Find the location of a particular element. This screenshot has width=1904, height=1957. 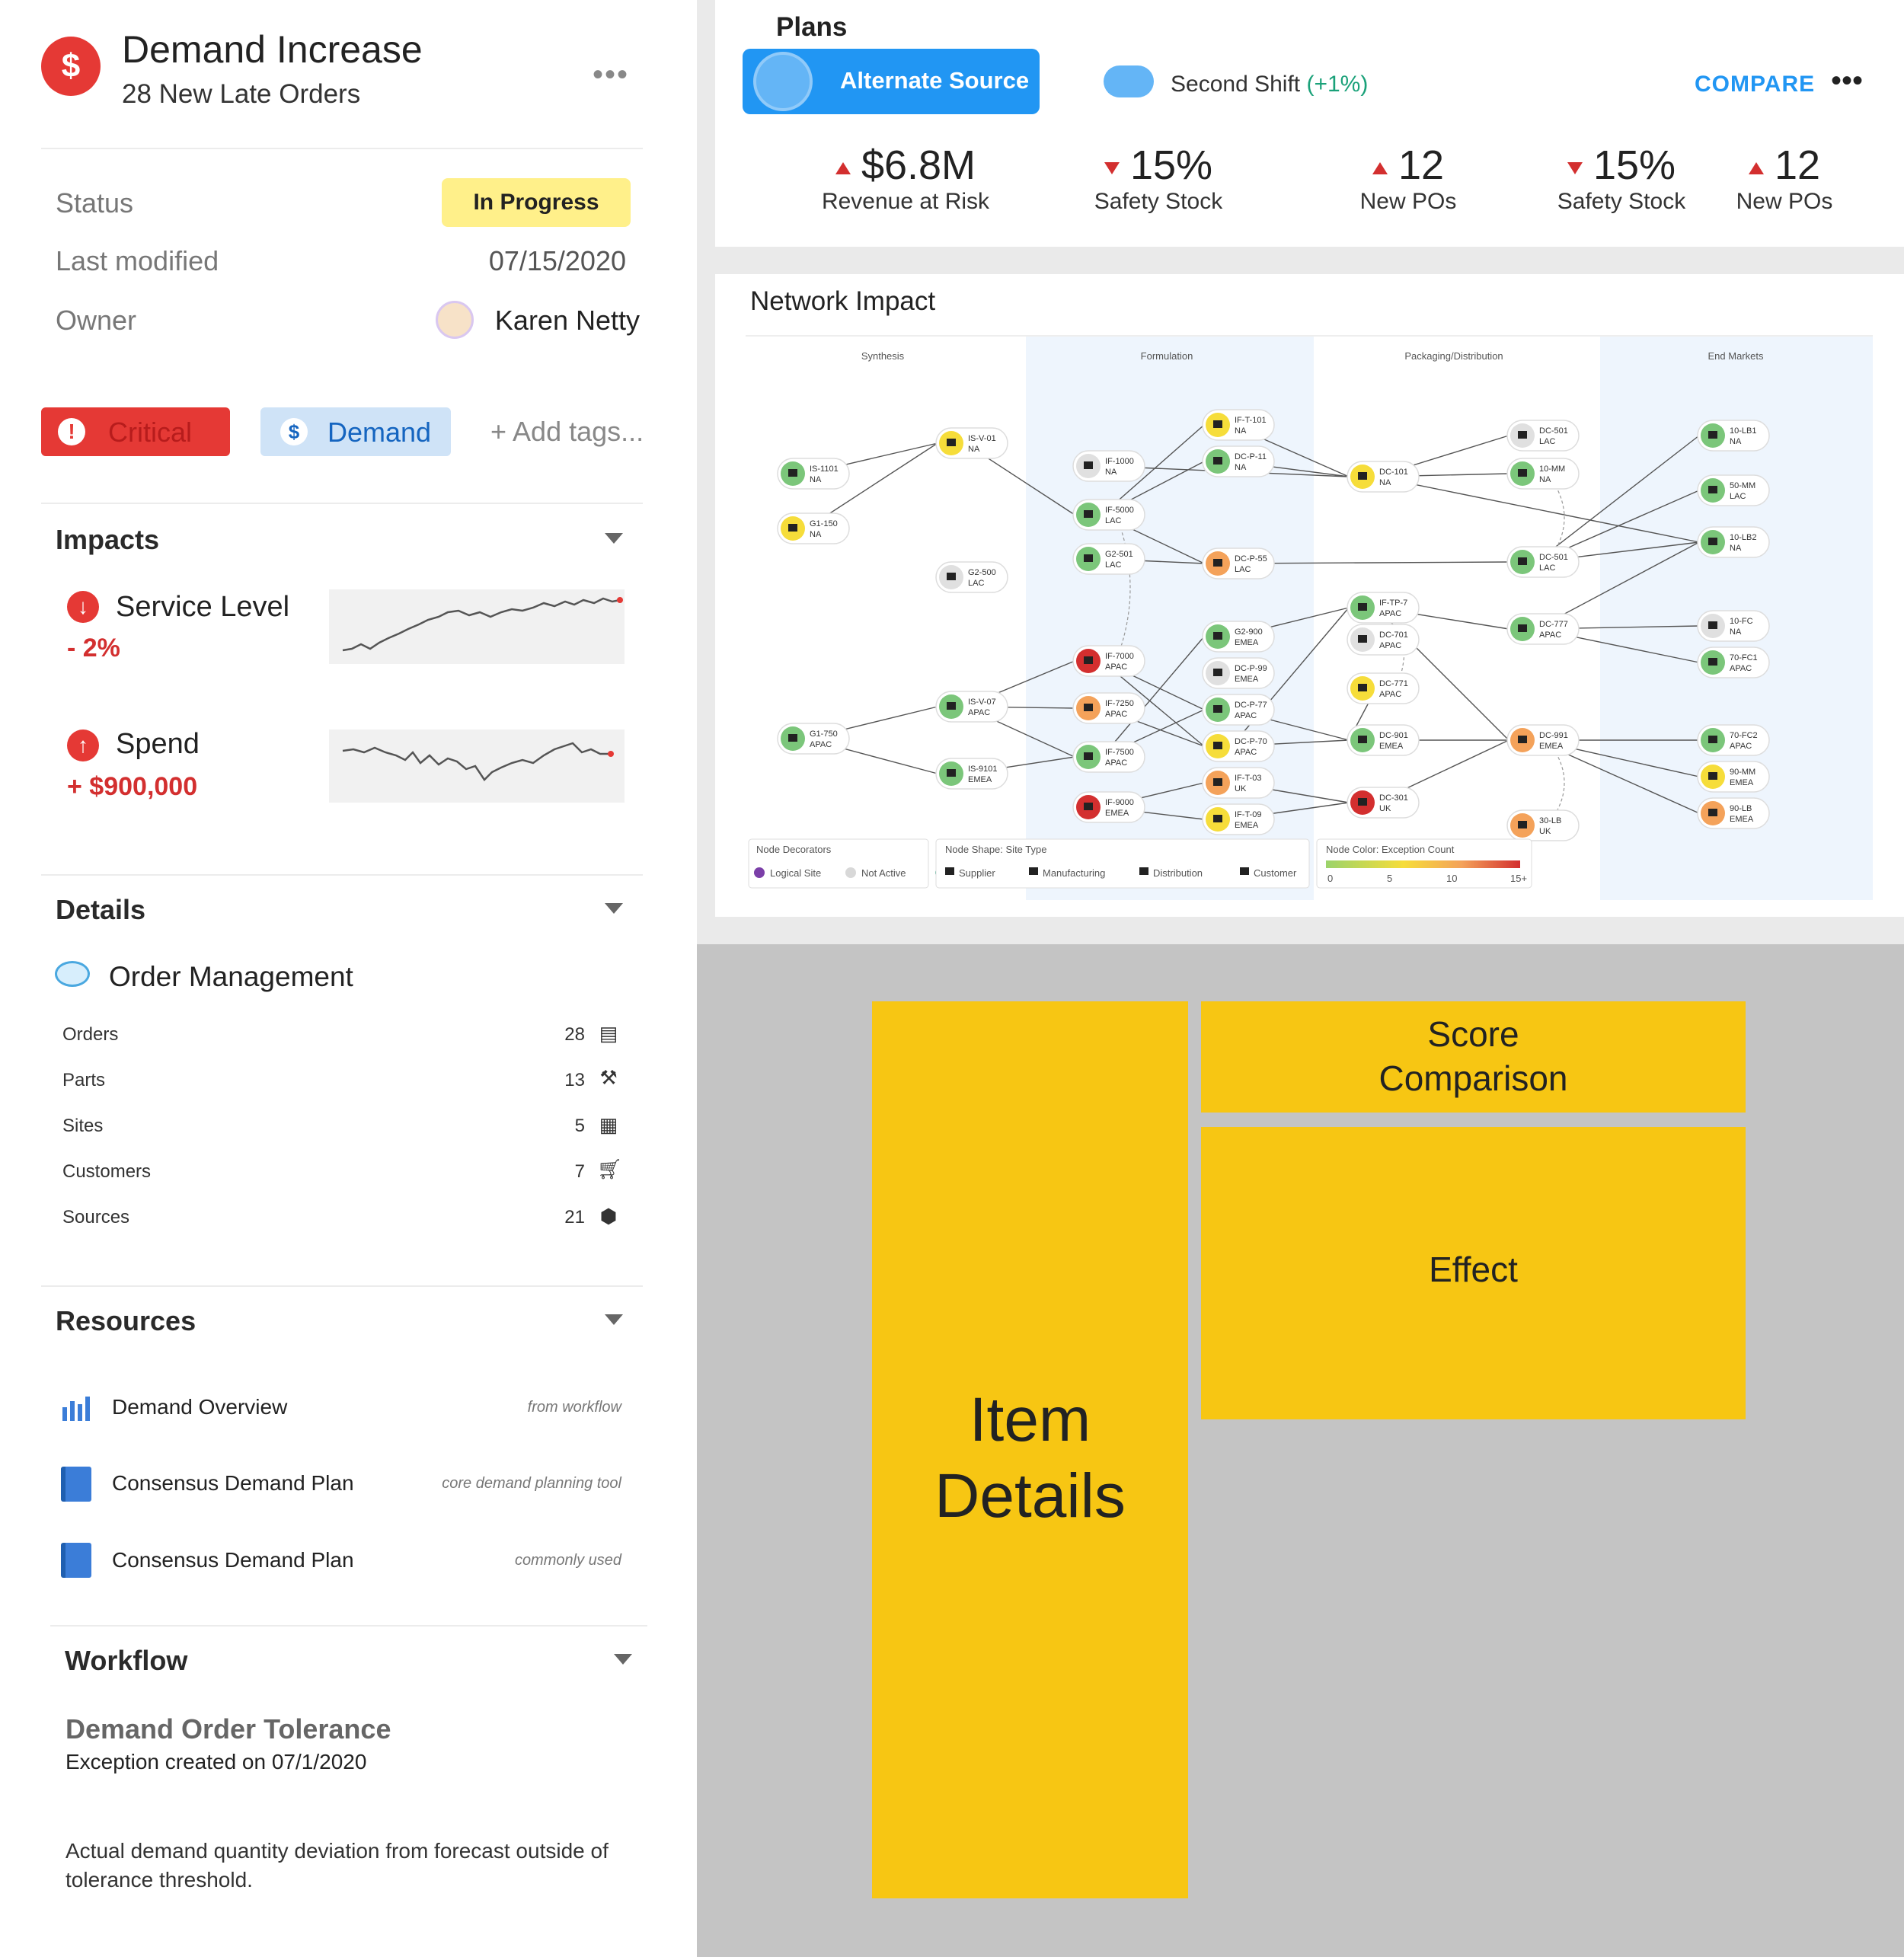

arrow-up-icon is located at coordinates (1380, 167).